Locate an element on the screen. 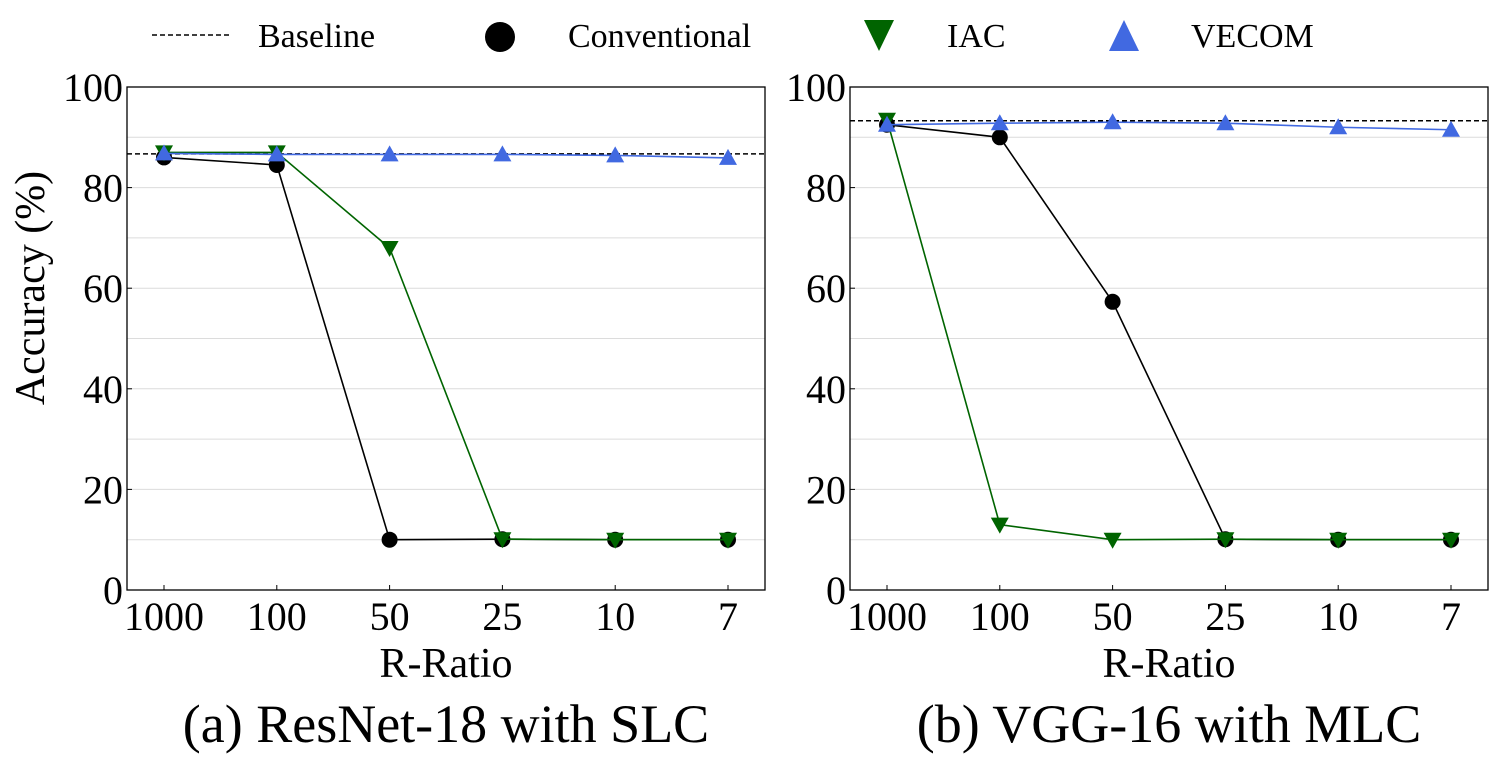 The width and height of the screenshot is (1494, 761). panel-a-ytick-label: 60 is located at coordinates (103, 288).